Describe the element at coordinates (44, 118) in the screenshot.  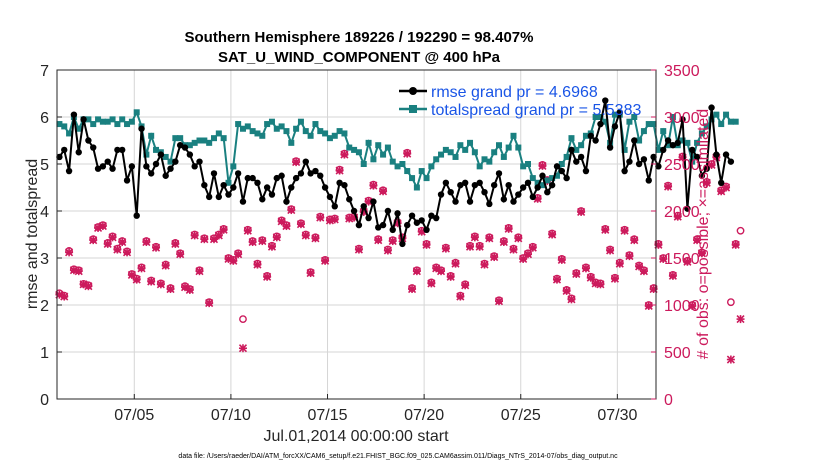
I see `y-left-tick-label: 6` at that location.